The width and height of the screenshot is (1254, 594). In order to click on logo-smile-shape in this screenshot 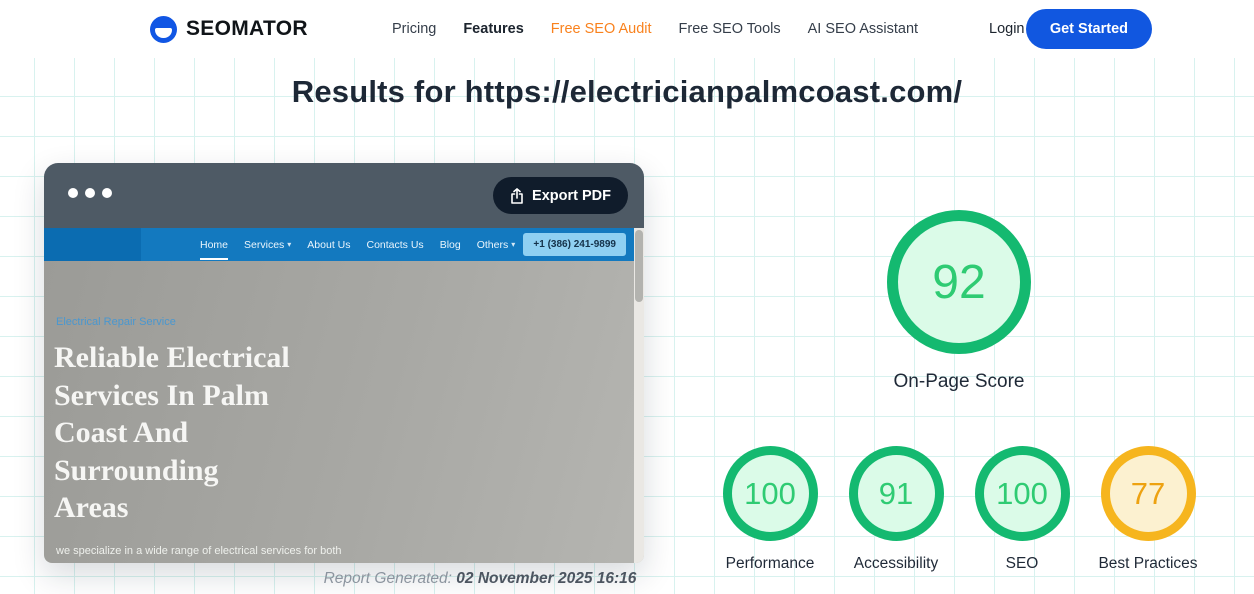, I will do `click(163, 32)`.